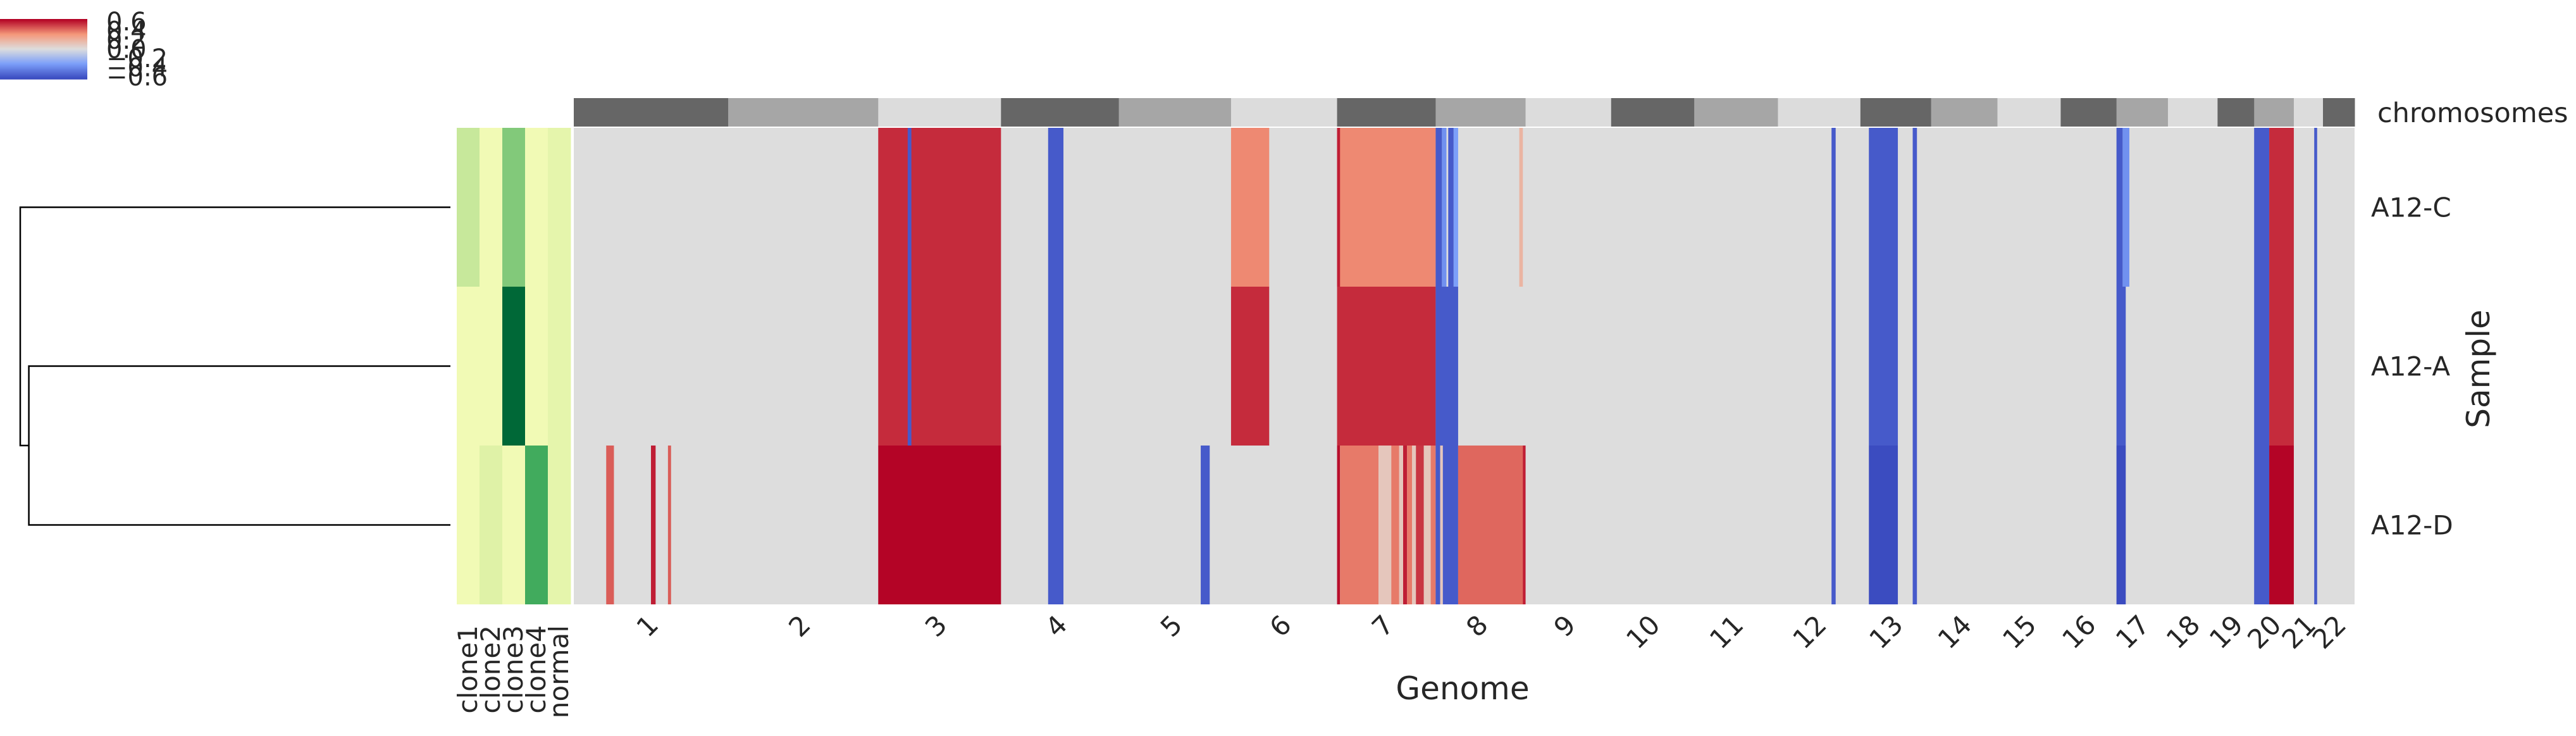  What do you see at coordinates (936, 626) in the screenshot?
I see `chromosome-tick-label: 3` at bounding box center [936, 626].